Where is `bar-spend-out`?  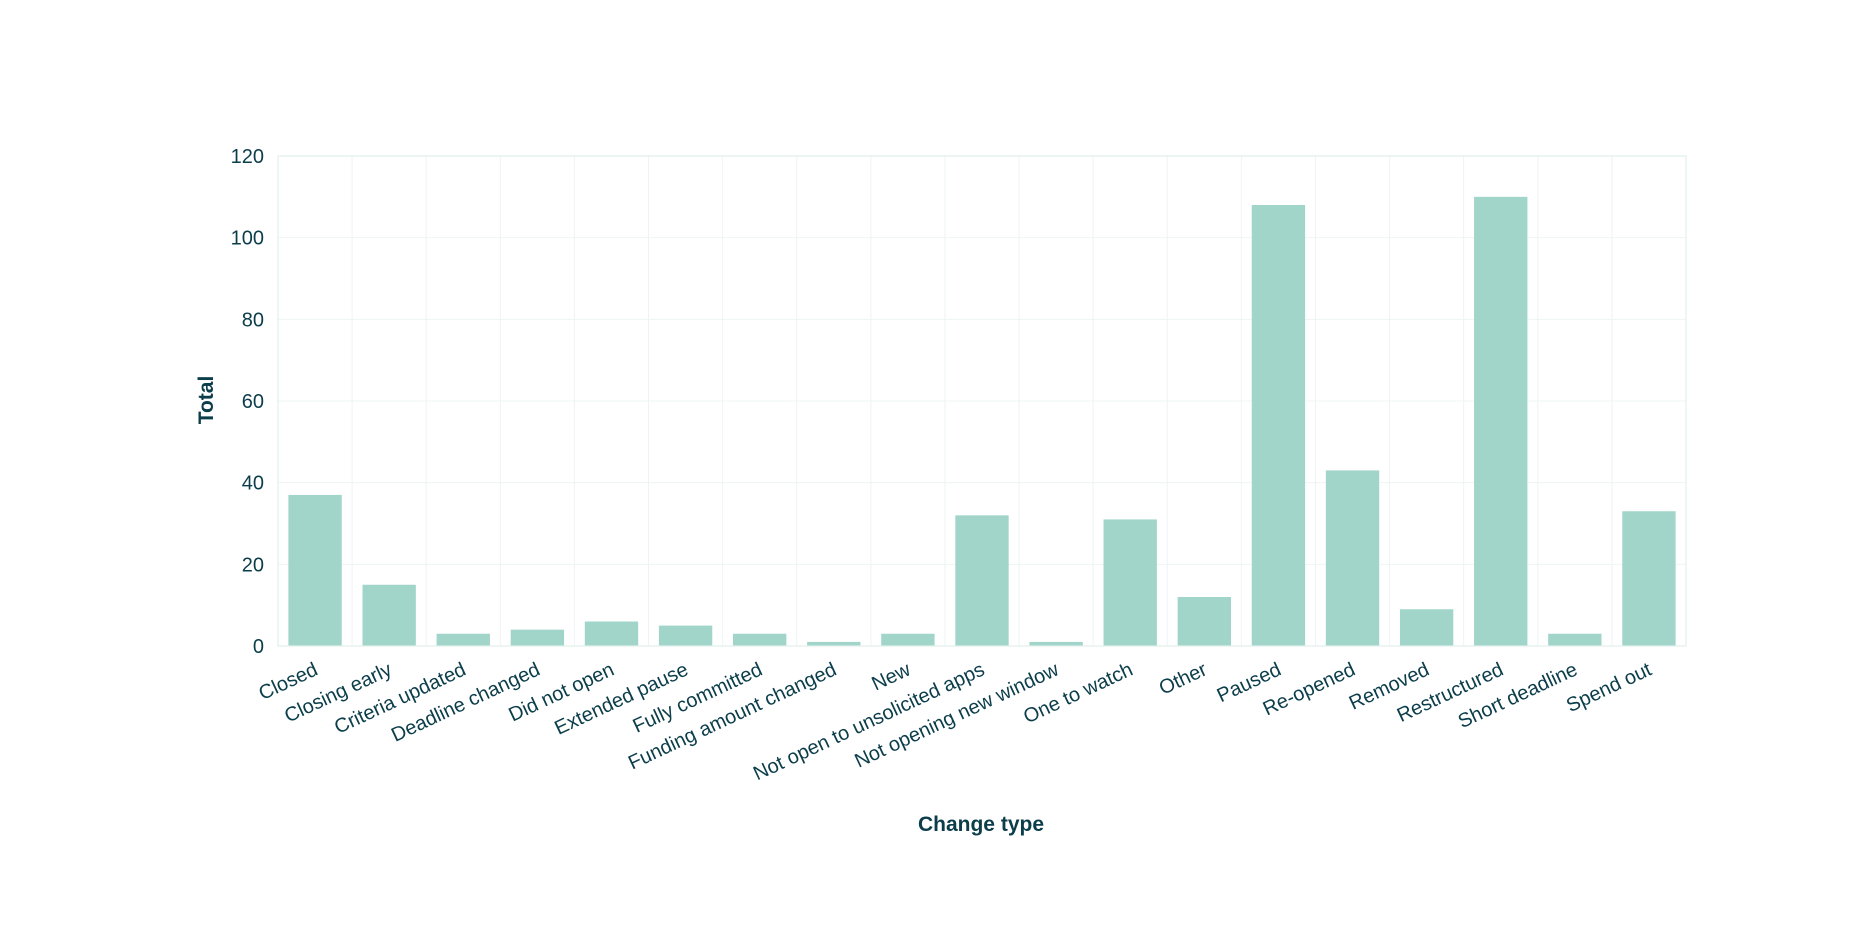 bar-spend-out is located at coordinates (1649, 578).